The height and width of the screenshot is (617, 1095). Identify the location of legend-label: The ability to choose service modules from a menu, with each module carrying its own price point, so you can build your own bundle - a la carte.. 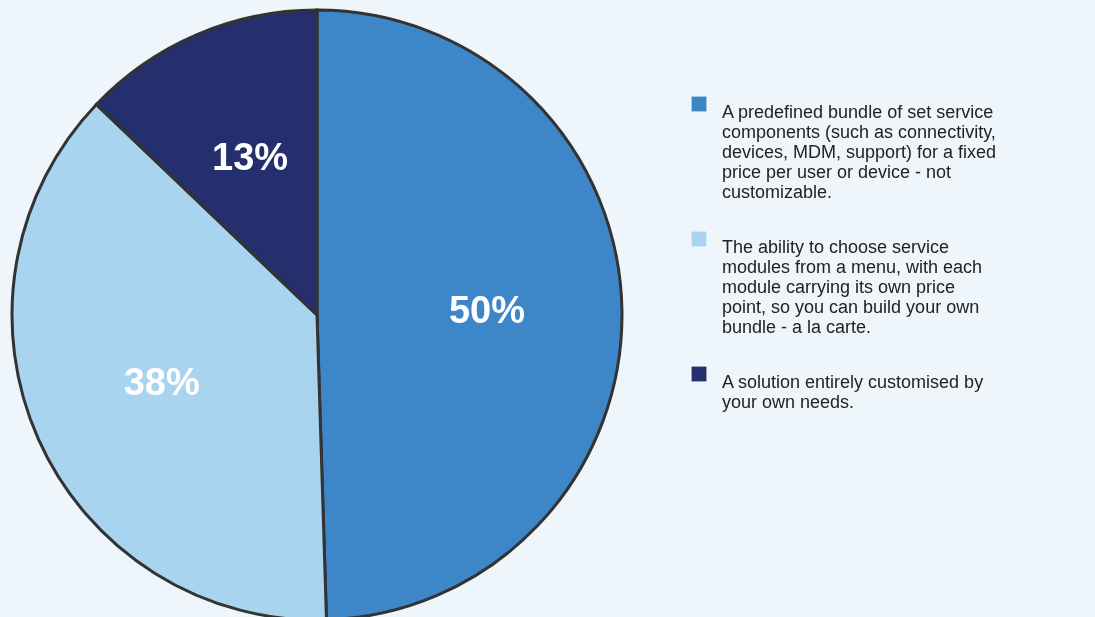
(852, 287).